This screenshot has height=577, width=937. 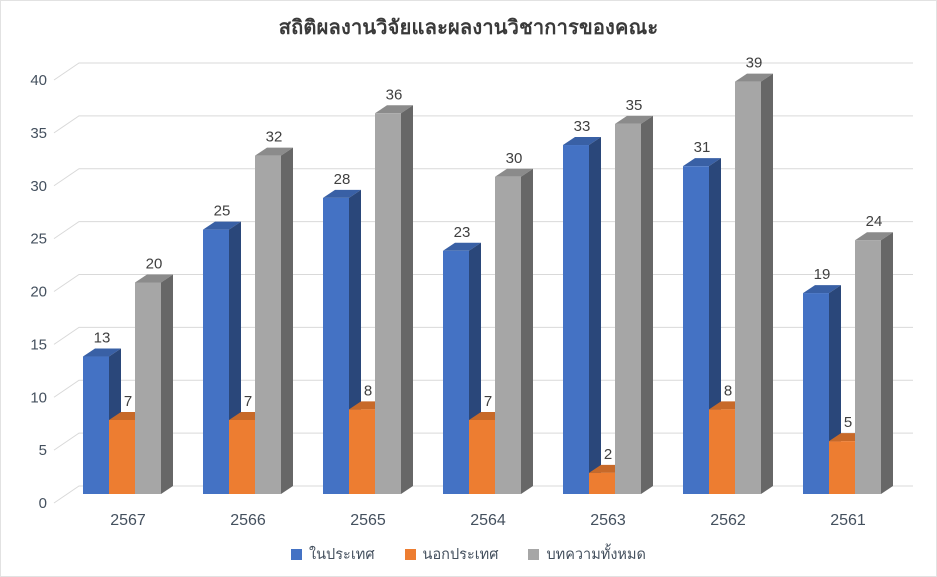 I want to click on legend-label-international: นอกประเทศ, so click(x=460, y=555).